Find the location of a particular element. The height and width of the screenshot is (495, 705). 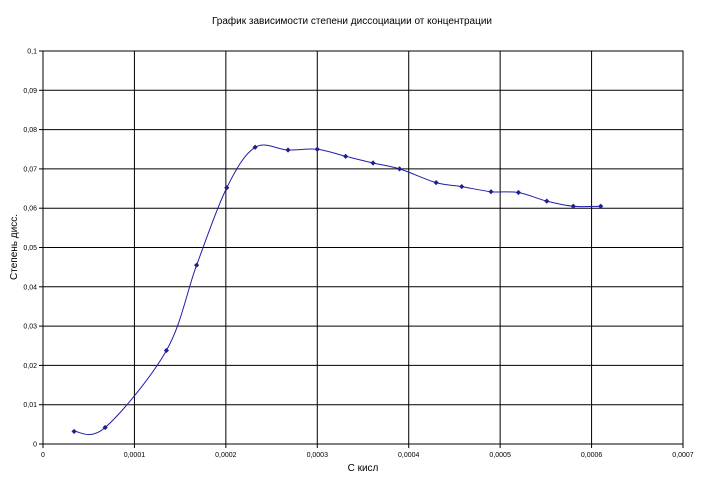

x-tick-label: 0,0001 is located at coordinates (135, 455).